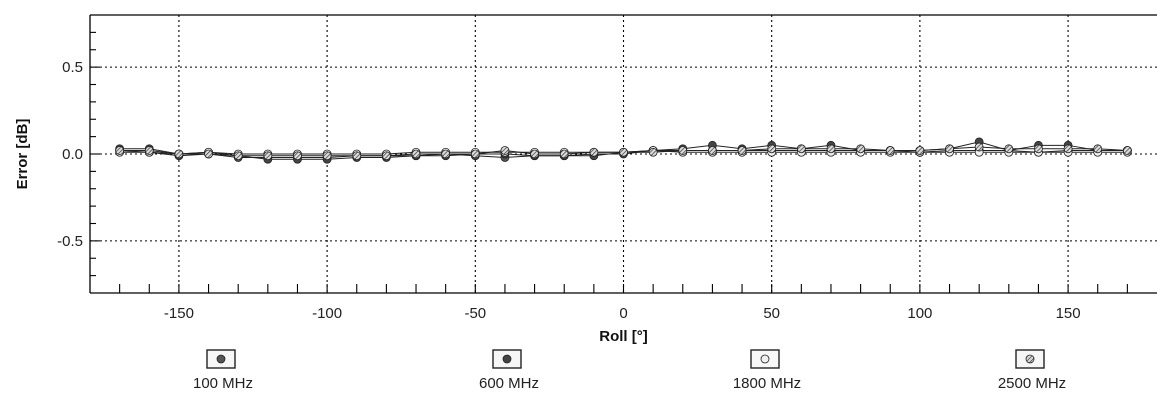  I want to click on x-tick-label: 100, so click(919, 313).